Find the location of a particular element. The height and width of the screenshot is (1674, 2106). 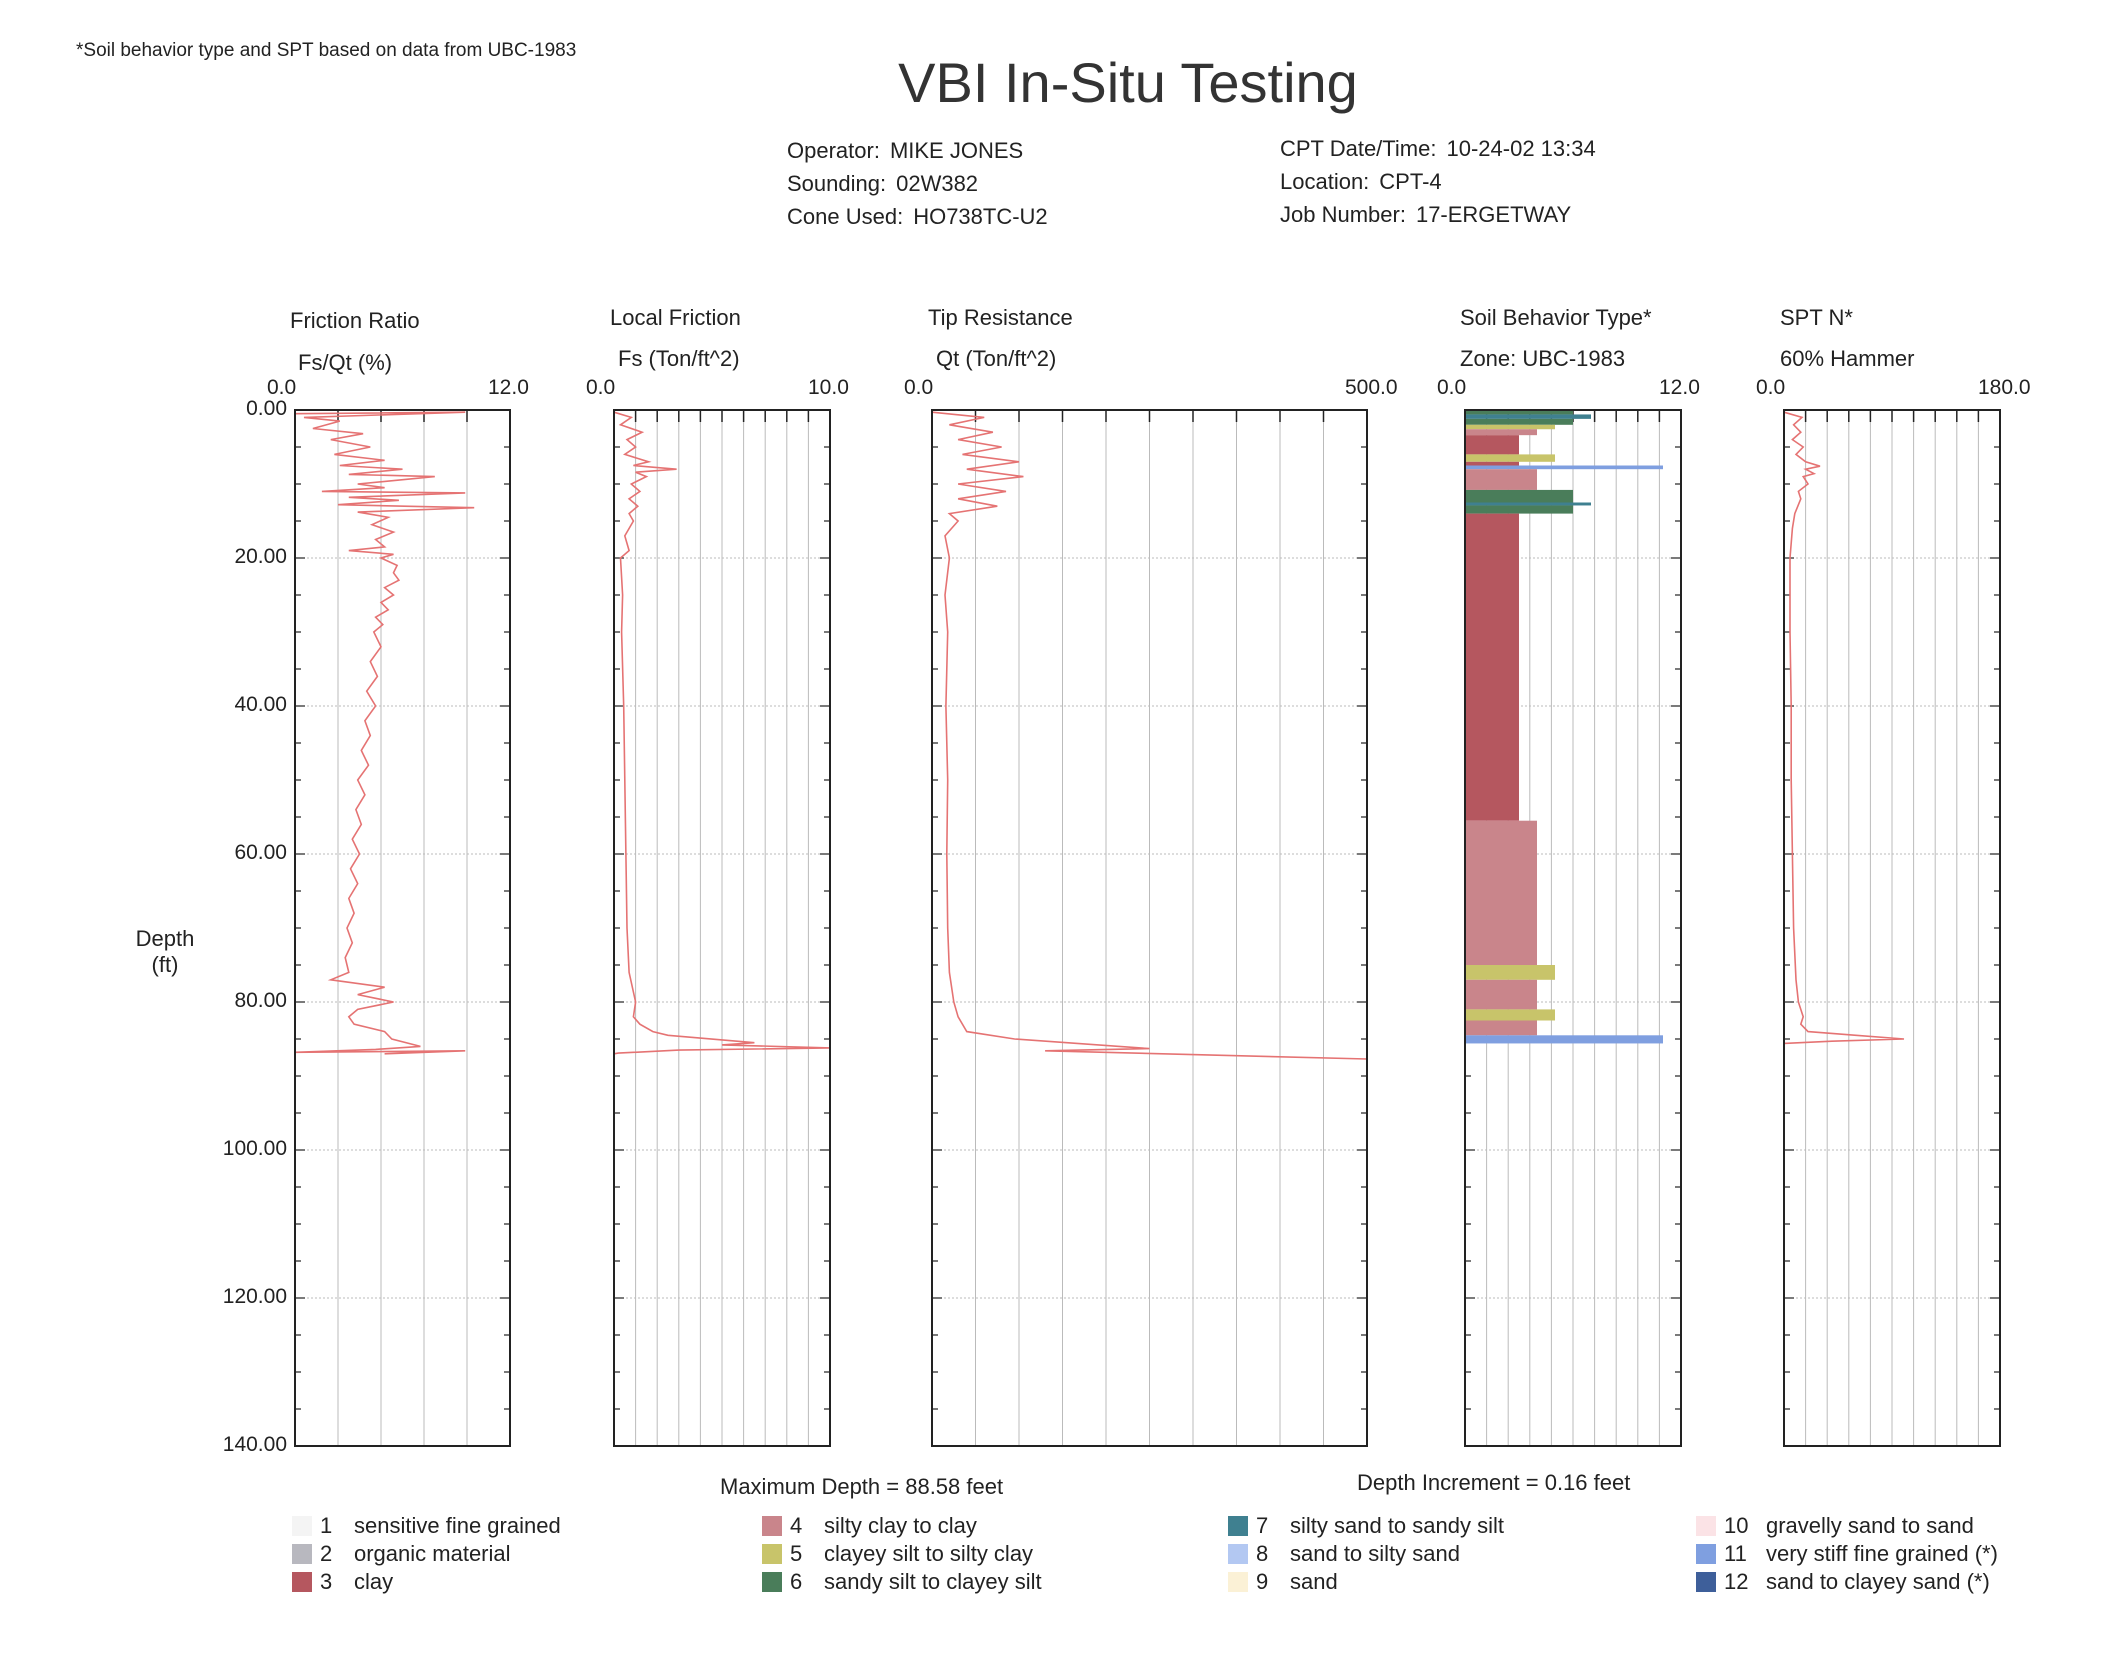

legend-number: 4 is located at coordinates (796, 1525).